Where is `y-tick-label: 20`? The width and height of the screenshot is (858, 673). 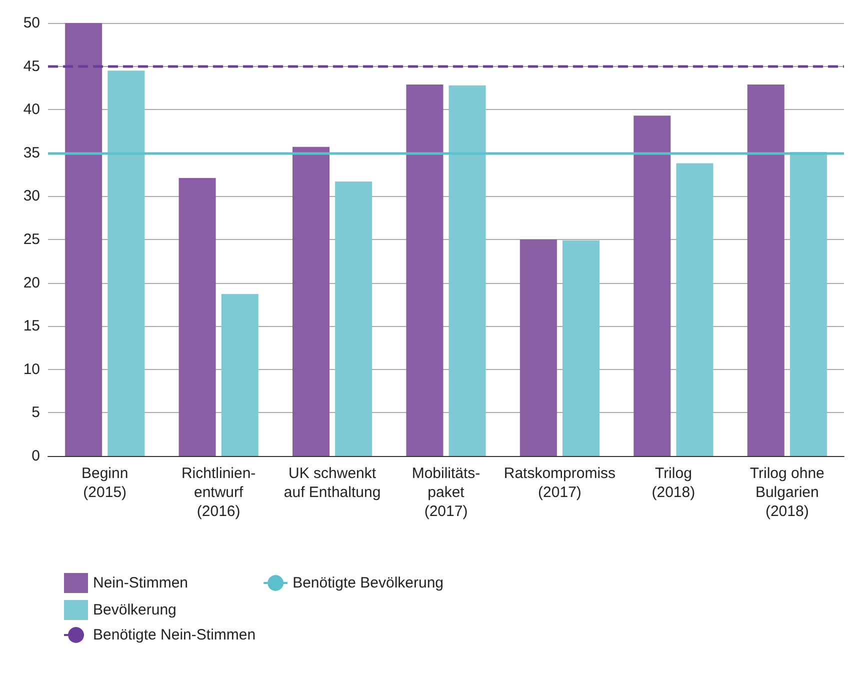 y-tick-label: 20 is located at coordinates (31, 283).